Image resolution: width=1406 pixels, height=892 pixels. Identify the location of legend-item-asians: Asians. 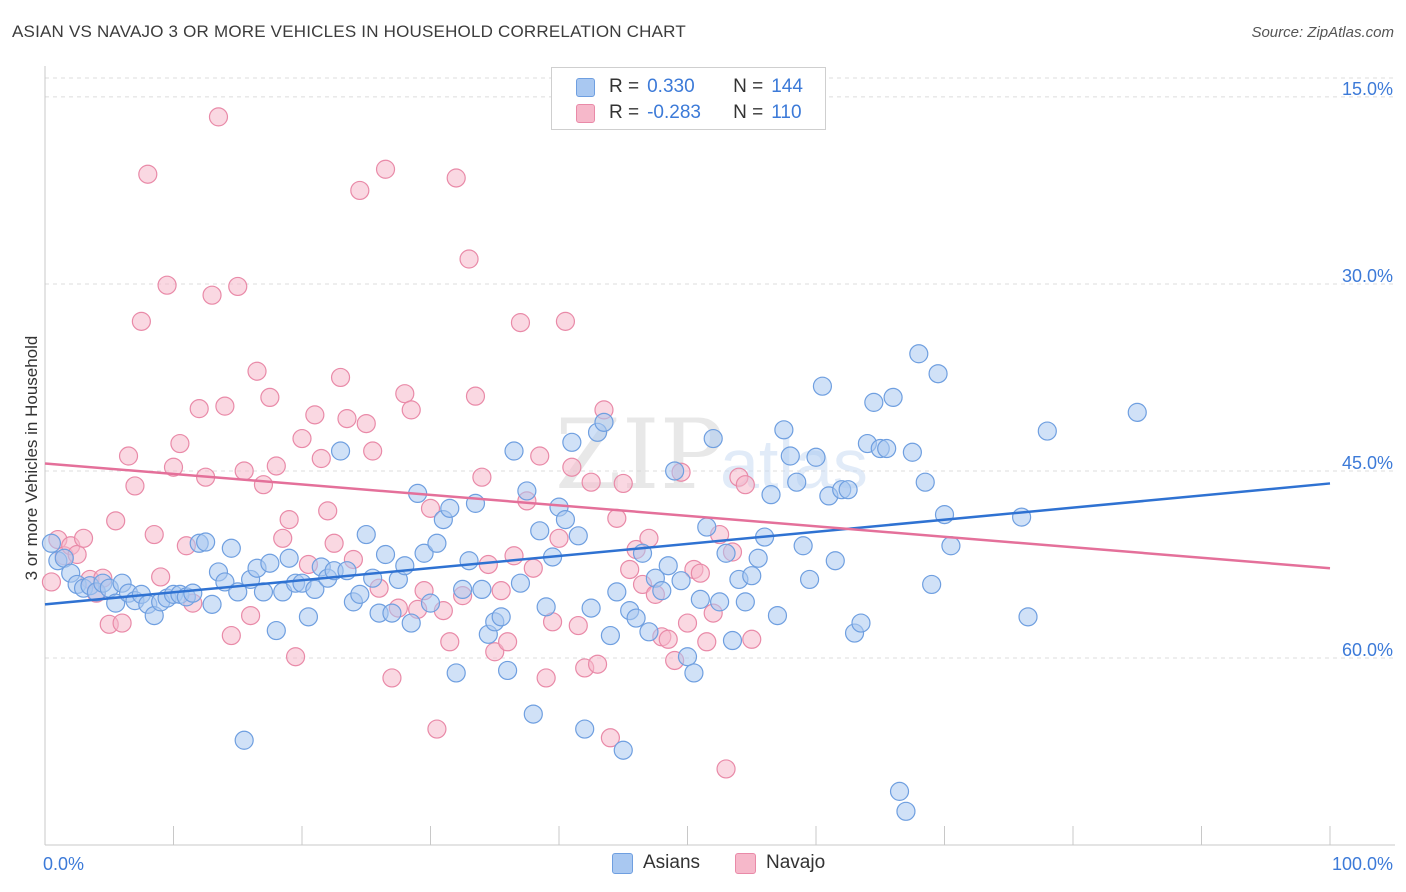
(656, 863).